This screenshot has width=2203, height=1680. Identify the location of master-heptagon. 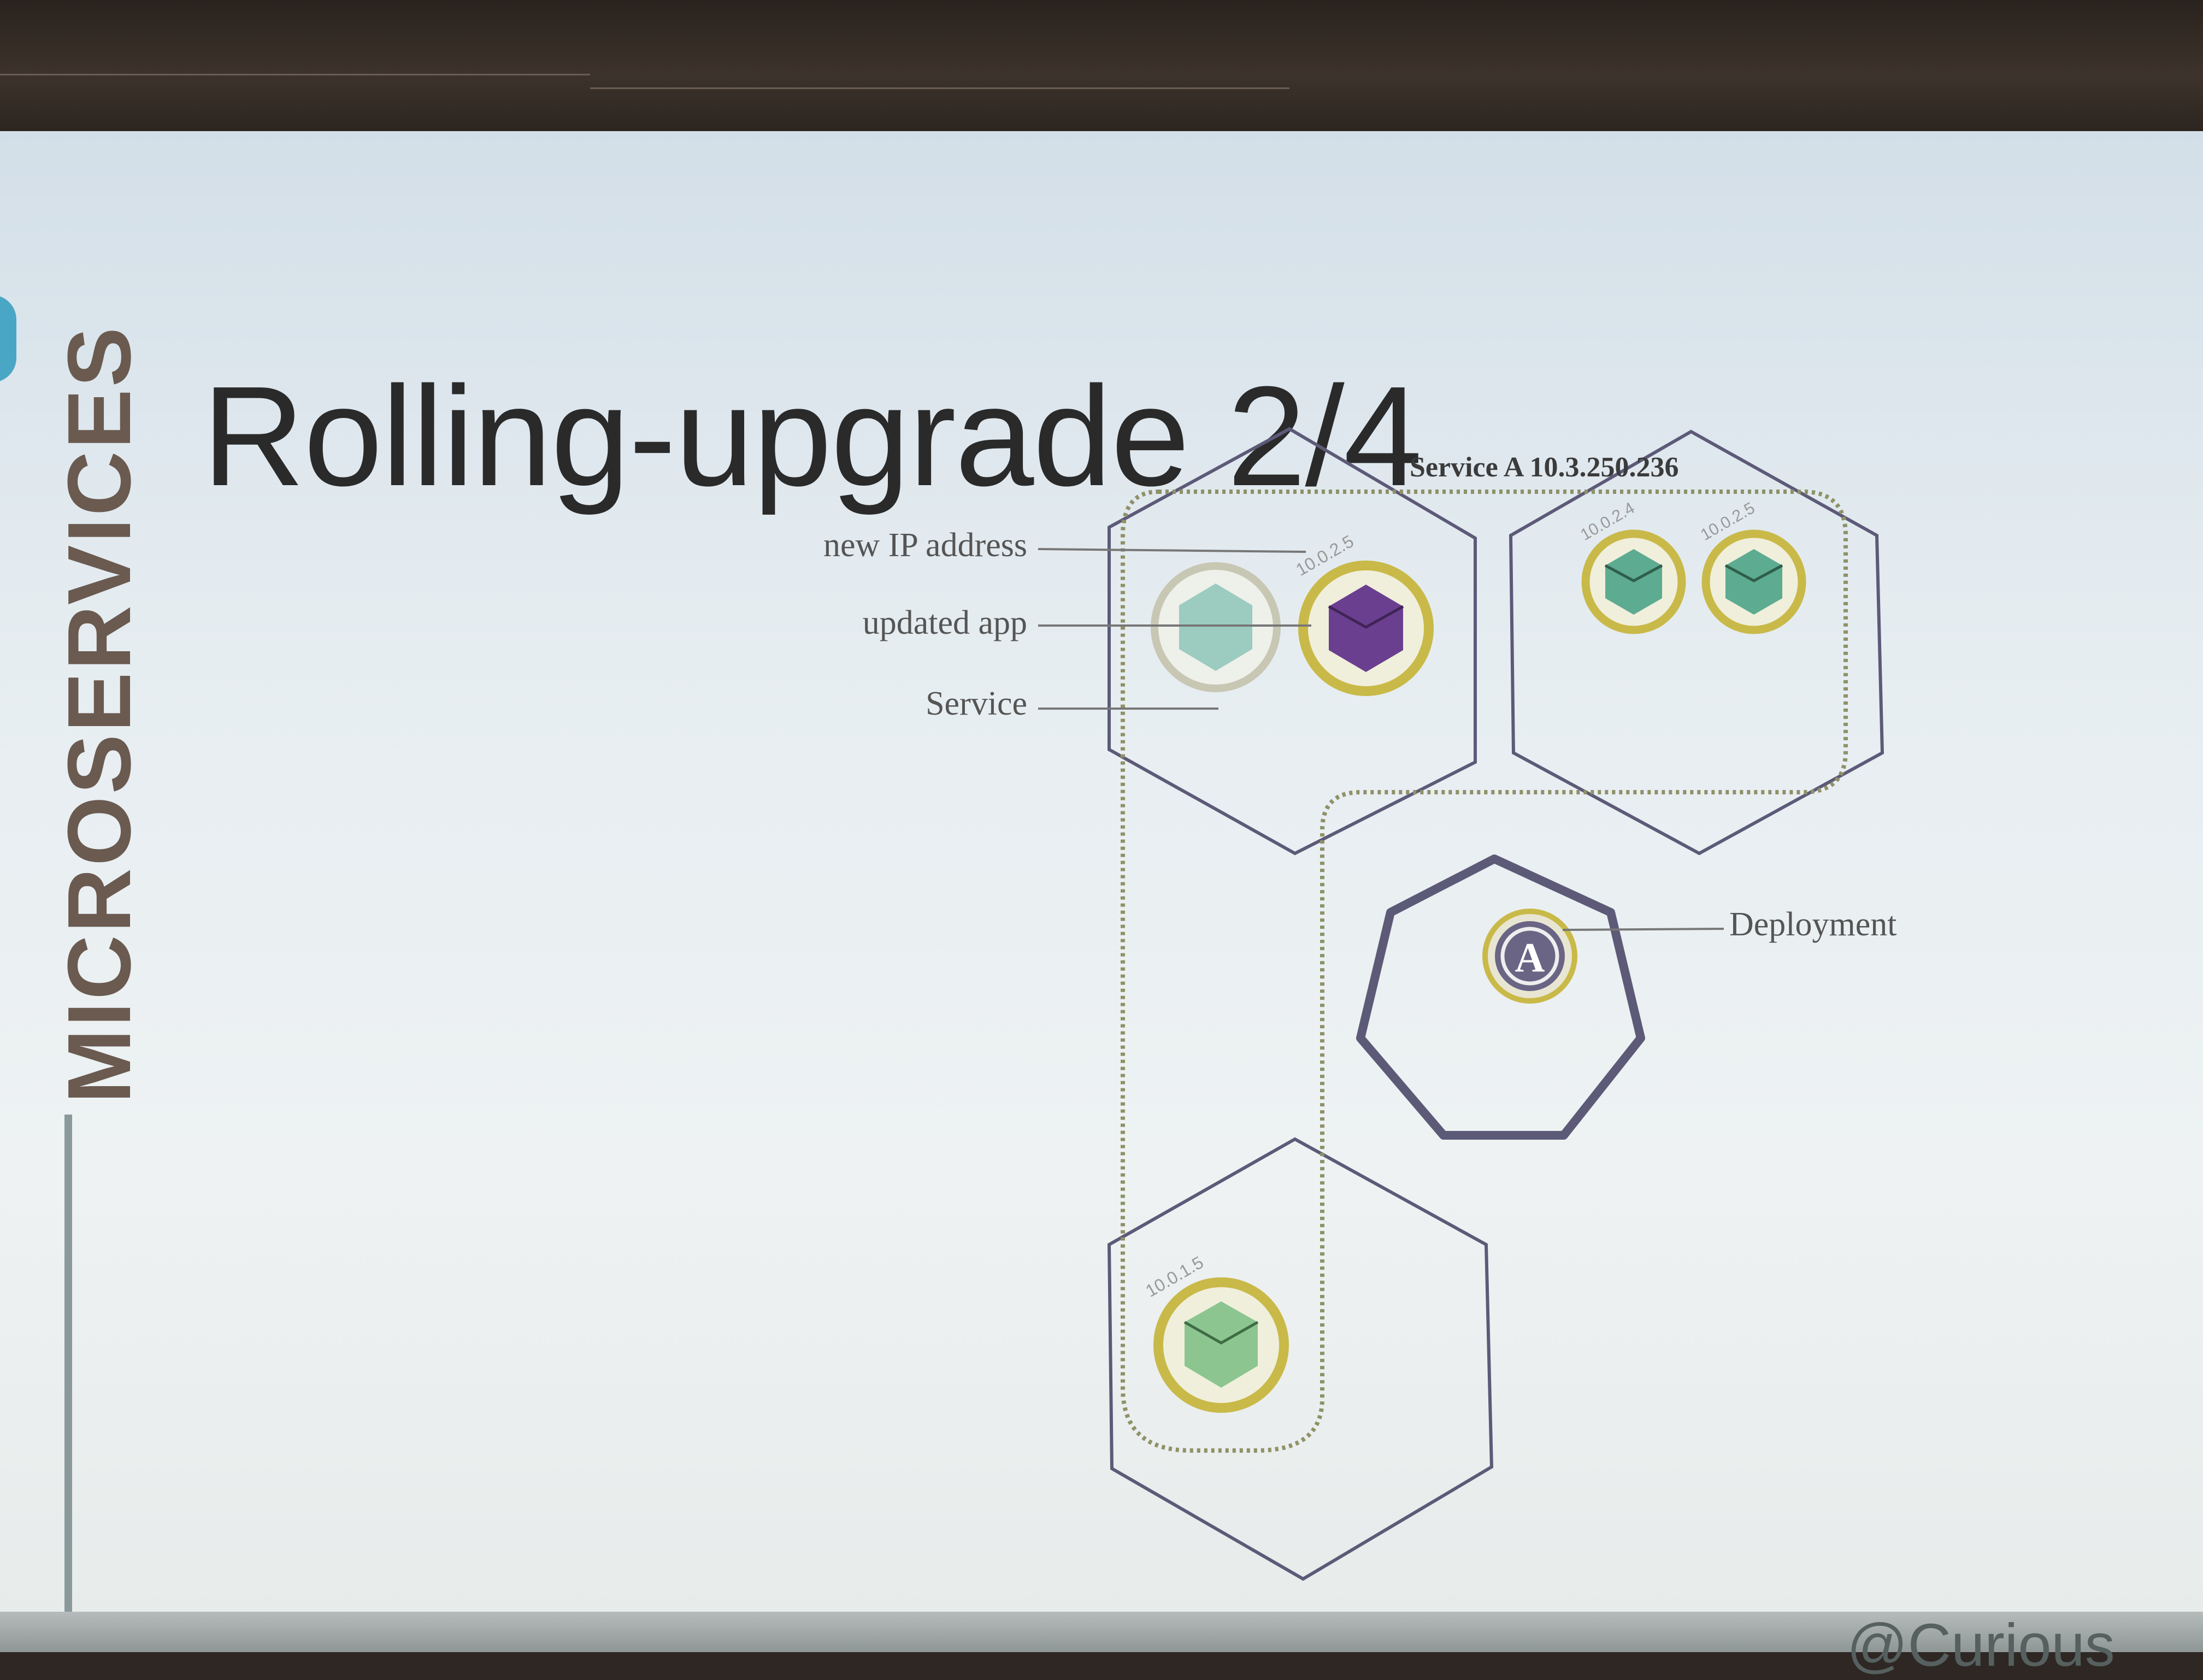
(1500, 997).